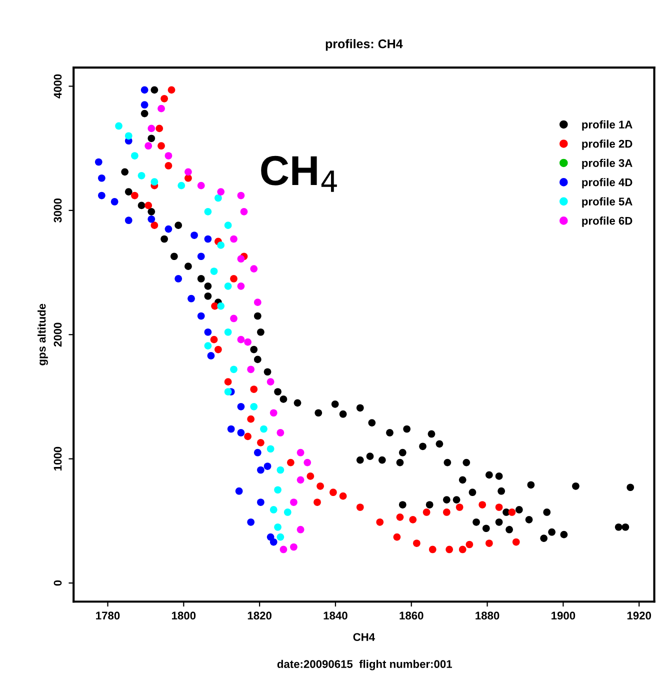 The image size is (669, 676). What do you see at coordinates (58, 583) in the screenshot?
I see `y-tick-label: 0` at bounding box center [58, 583].